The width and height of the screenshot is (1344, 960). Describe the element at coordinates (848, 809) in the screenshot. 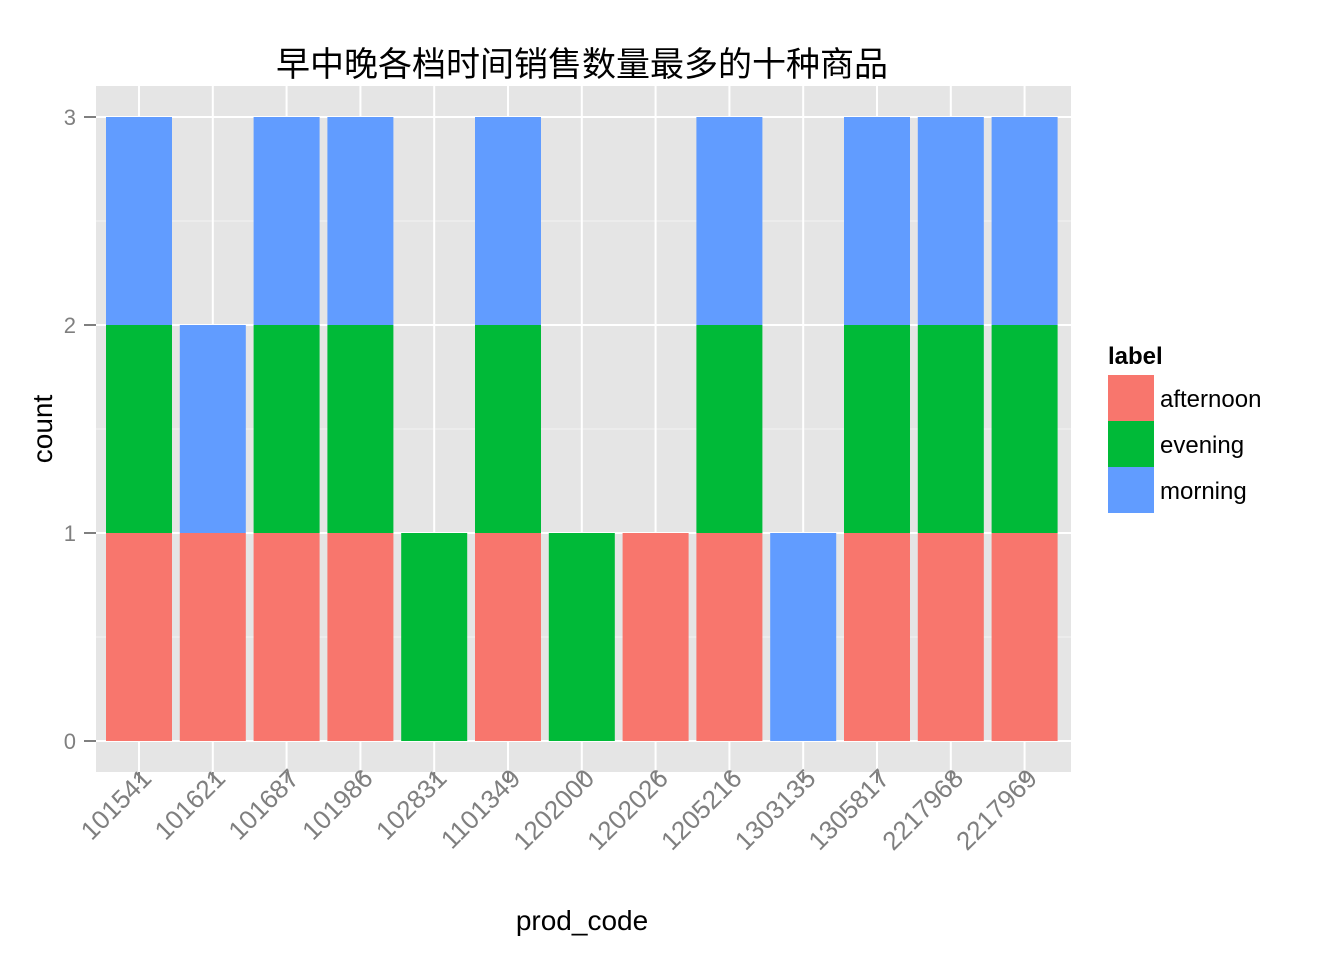

I see `x-tick-label: 1305817` at that location.